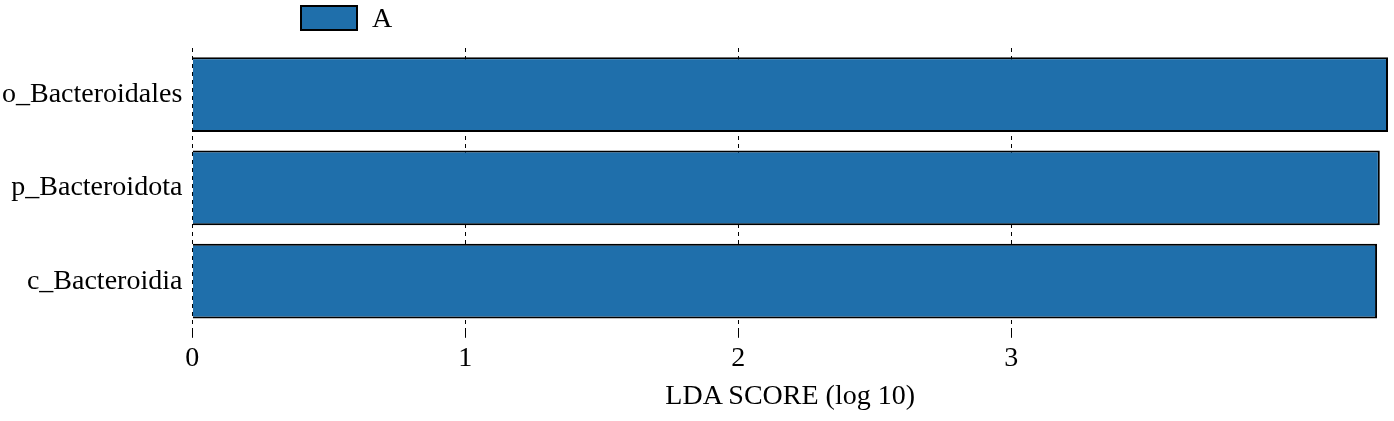  What do you see at coordinates (92, 92) in the screenshot?
I see `y-tick-label: o_Bacteroidales` at bounding box center [92, 92].